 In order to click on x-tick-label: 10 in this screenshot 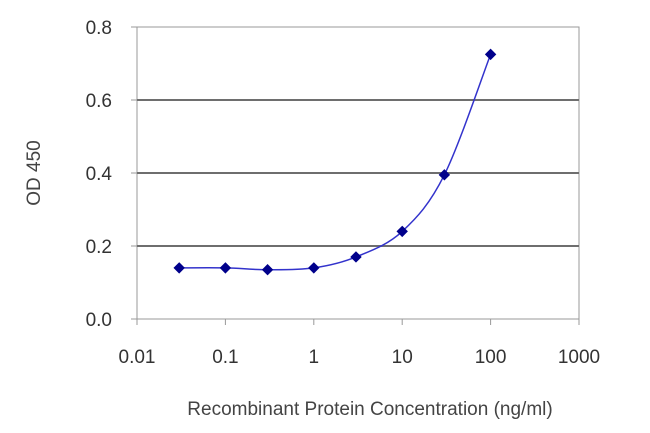, I will do `click(402, 357)`.